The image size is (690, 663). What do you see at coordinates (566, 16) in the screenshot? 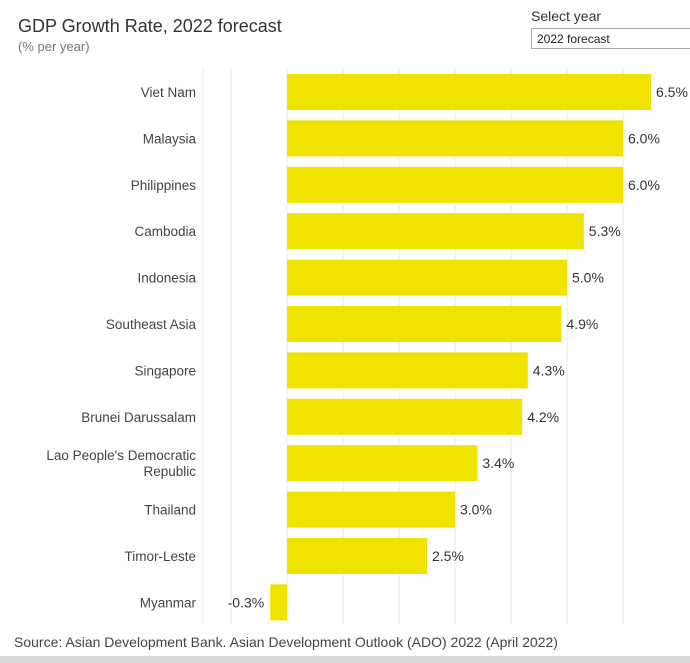
I see `select-year-label: Select year` at bounding box center [566, 16].